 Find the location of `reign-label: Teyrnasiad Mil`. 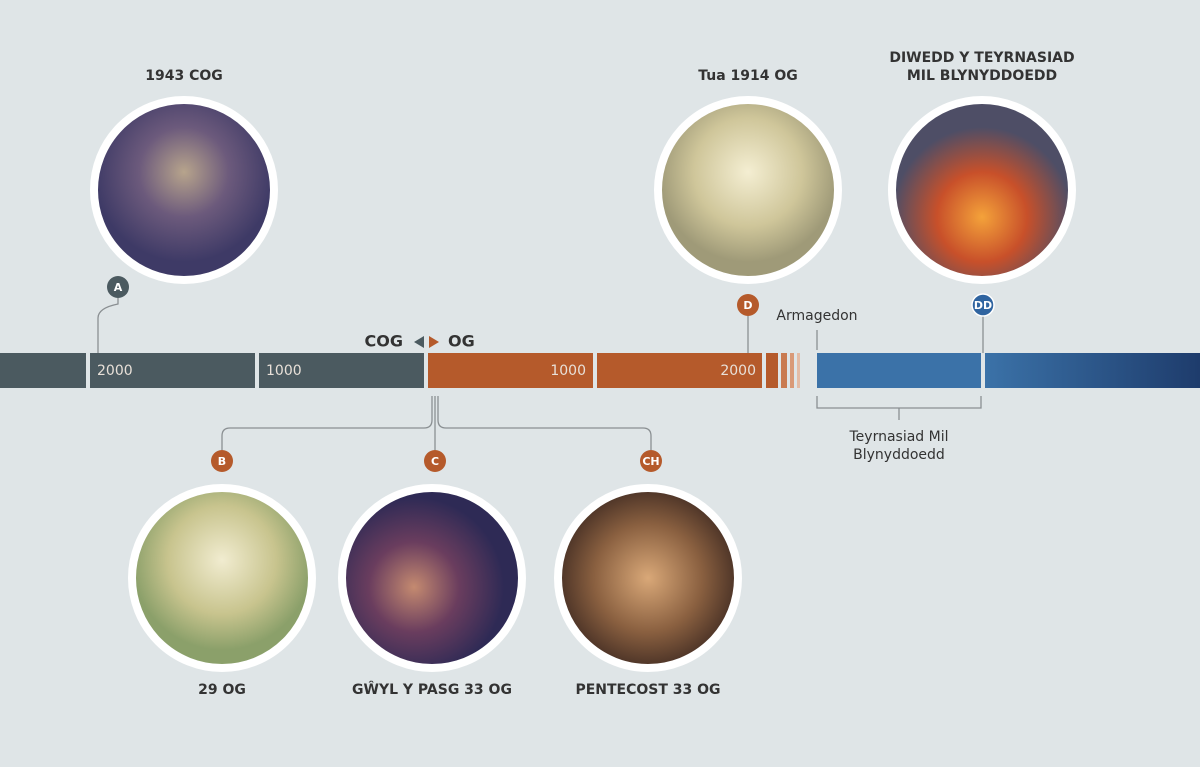

reign-label: Teyrnasiad Mil is located at coordinates (899, 437).